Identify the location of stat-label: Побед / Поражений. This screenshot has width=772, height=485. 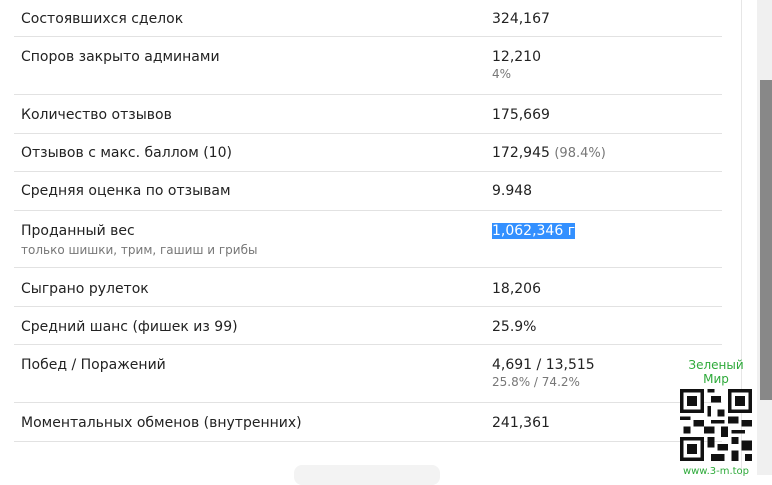
(93, 365).